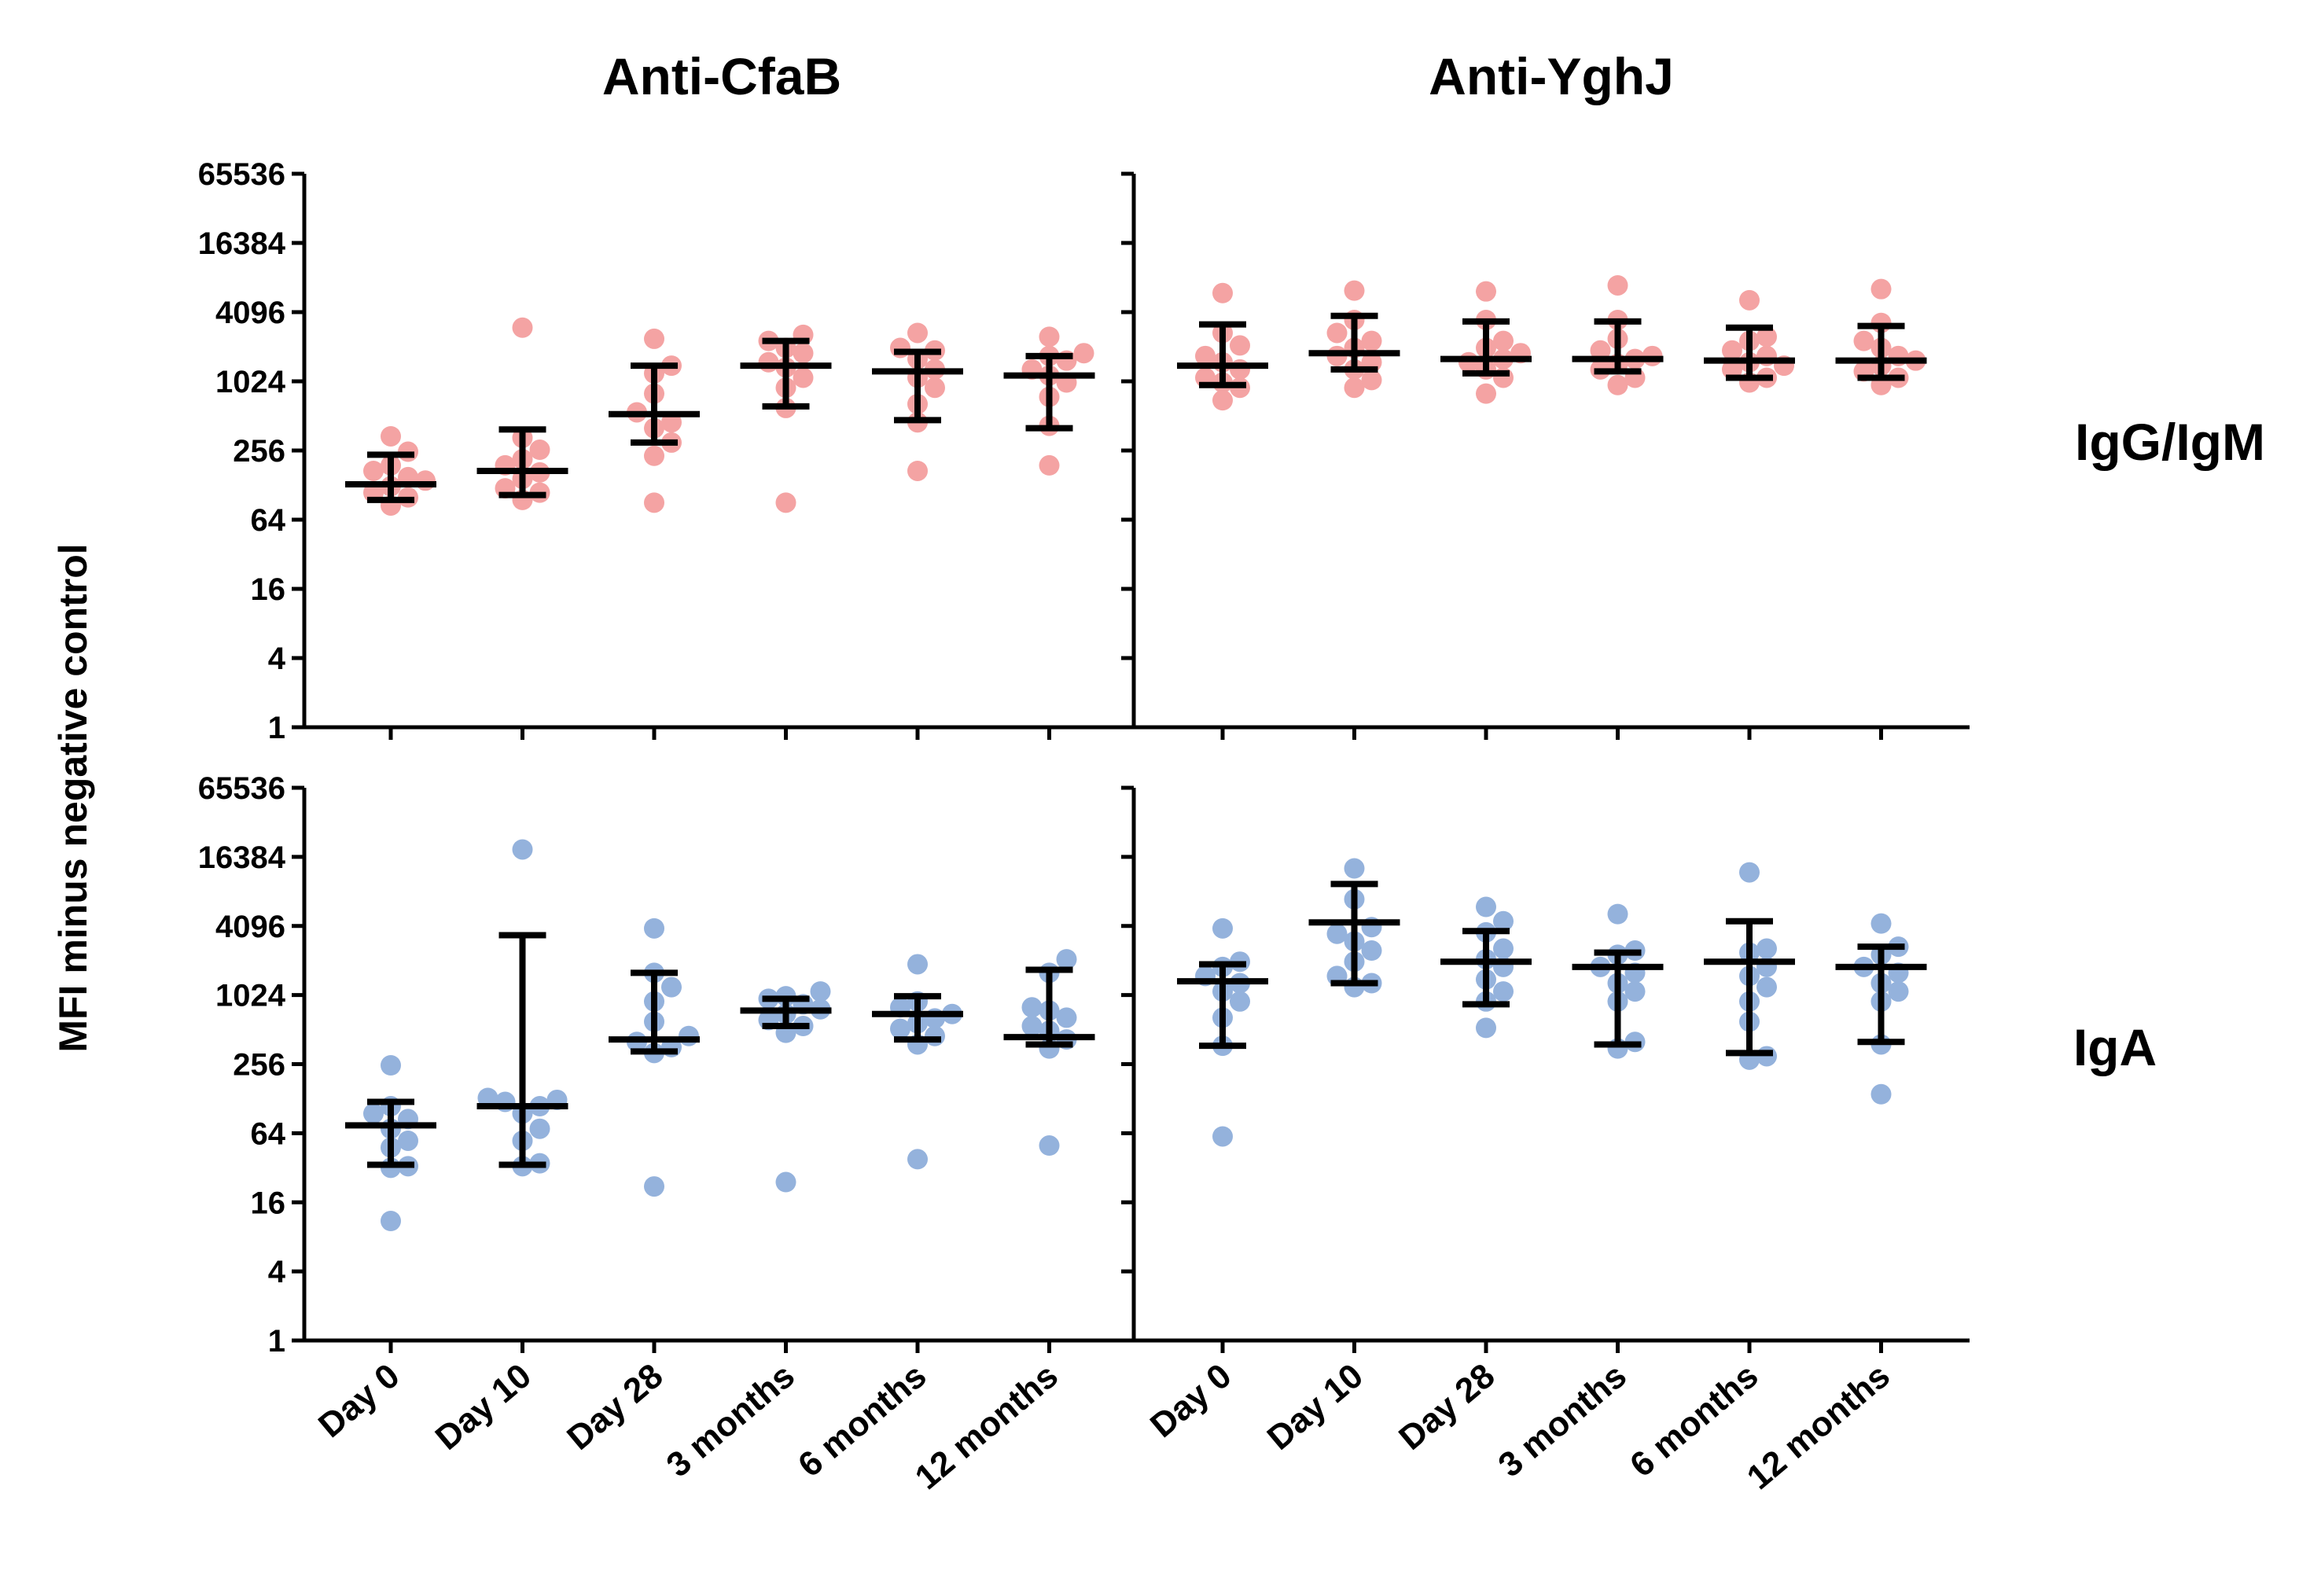 The width and height of the screenshot is (2299, 1596). Describe the element at coordinates (250, 313) in the screenshot. I see `y-tick-label: 4096` at that location.